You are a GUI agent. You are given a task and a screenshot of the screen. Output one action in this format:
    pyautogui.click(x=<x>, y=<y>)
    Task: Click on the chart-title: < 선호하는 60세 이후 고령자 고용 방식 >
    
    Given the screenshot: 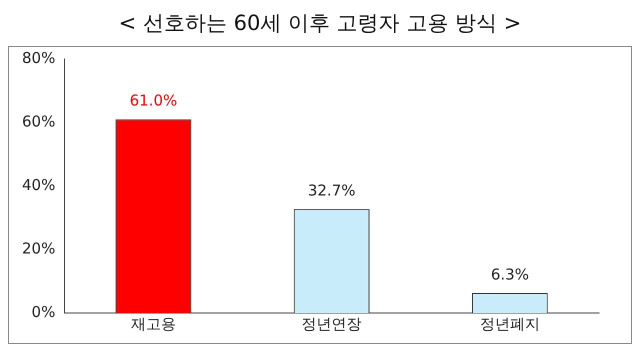 What is the action you would take?
    pyautogui.click(x=320, y=23)
    